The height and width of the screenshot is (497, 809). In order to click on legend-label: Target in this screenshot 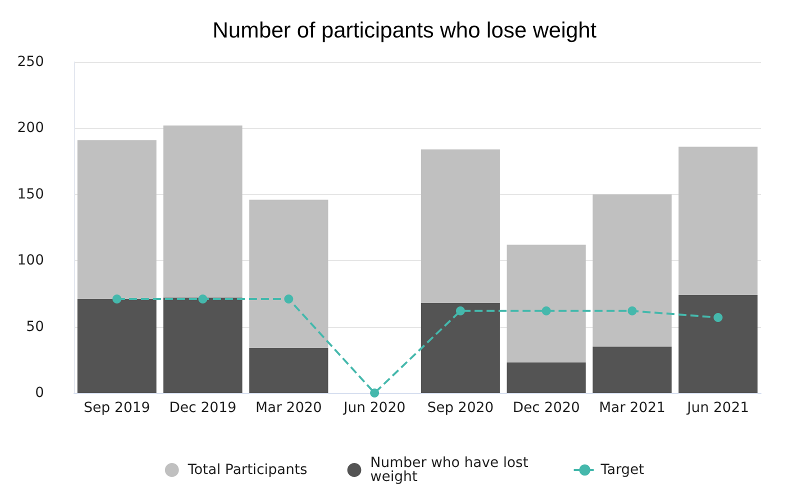, I will do `click(622, 470)`.